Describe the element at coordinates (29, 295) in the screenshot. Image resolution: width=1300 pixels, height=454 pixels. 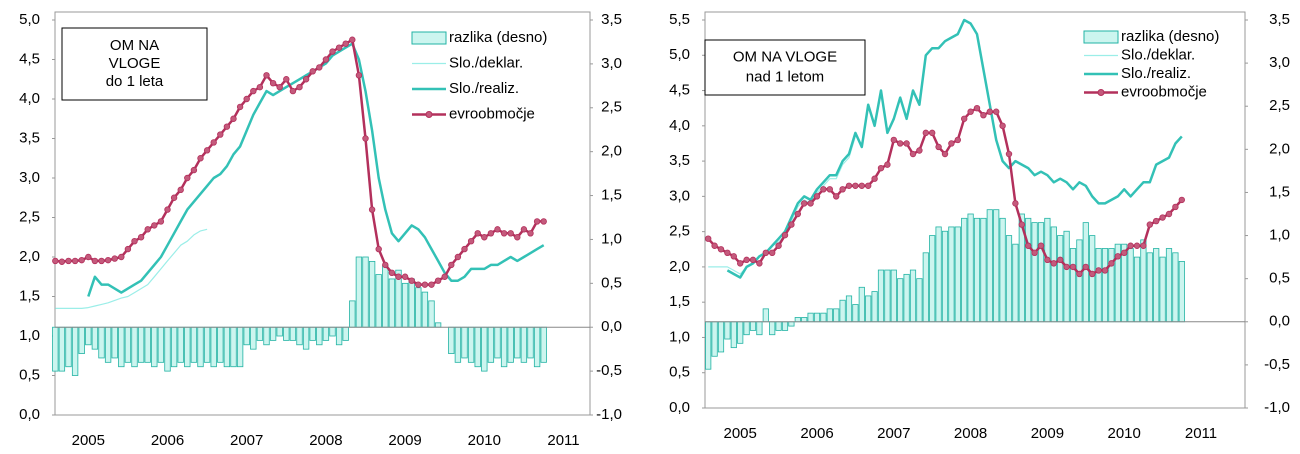
I see `y-tick-label: 1,5` at that location.